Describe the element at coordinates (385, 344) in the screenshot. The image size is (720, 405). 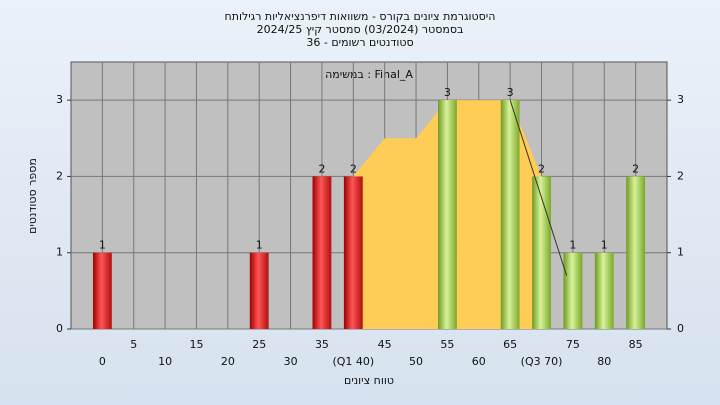
I see `x-tick-label: 45` at that location.